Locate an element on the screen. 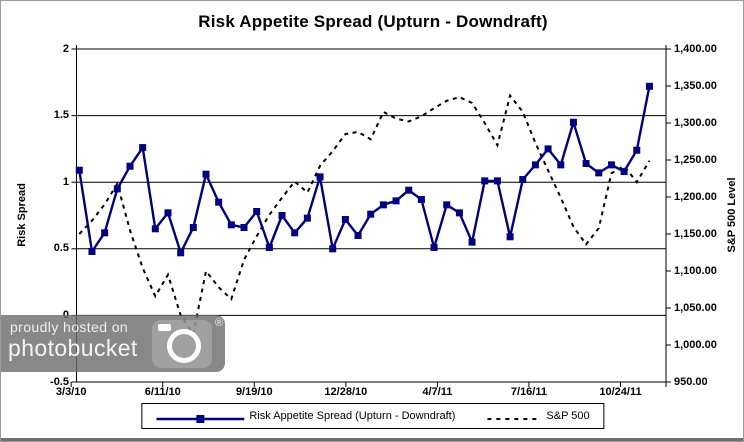 The width and height of the screenshot is (744, 442). photobucket-watermark: proudly hosted on photobucket ® is located at coordinates (113, 343).